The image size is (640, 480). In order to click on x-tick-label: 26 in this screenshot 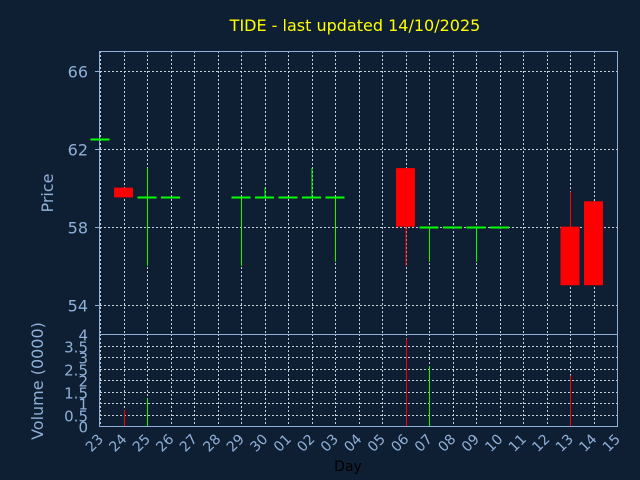, I will do `click(165, 443)`.